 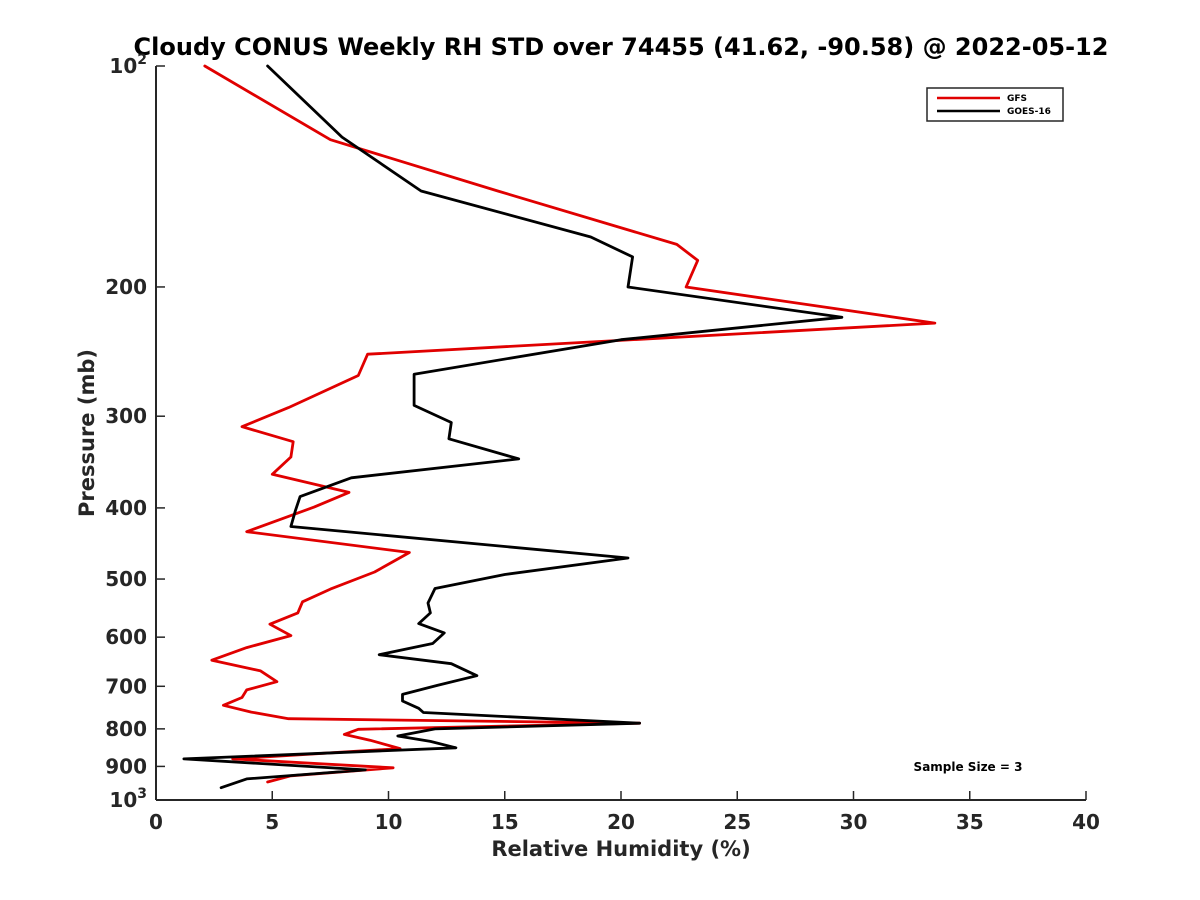 I want to click on x-tick-label: 25, so click(x=737, y=822).